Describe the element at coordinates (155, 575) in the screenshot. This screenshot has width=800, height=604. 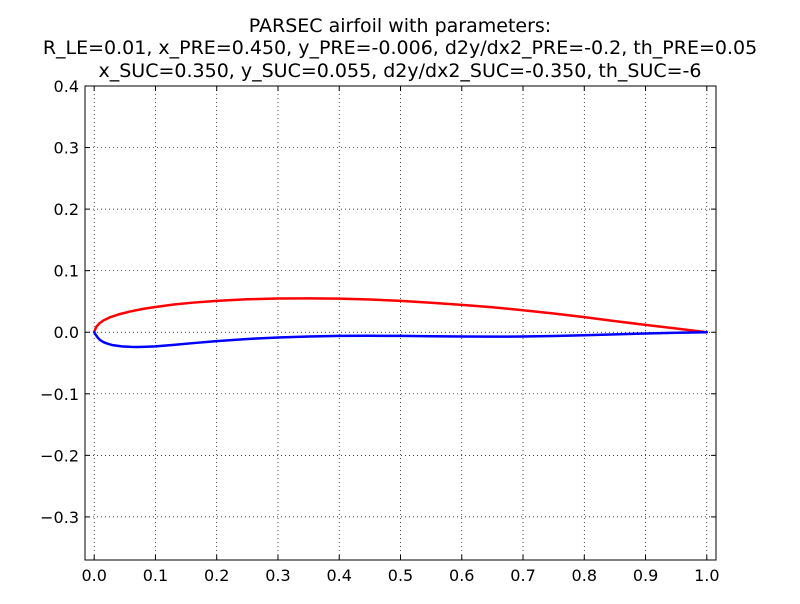
I see `x-tick-label: 0.1` at that location.